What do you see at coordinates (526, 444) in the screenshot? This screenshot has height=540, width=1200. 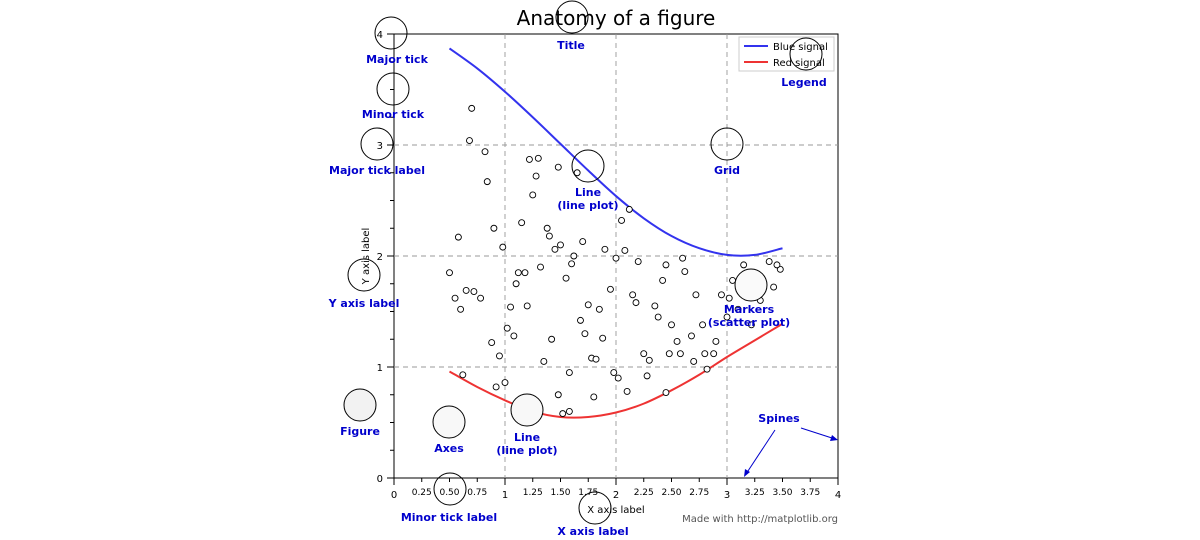 I see `annotation-line-plot-red: Line (line plot)` at bounding box center [526, 444].